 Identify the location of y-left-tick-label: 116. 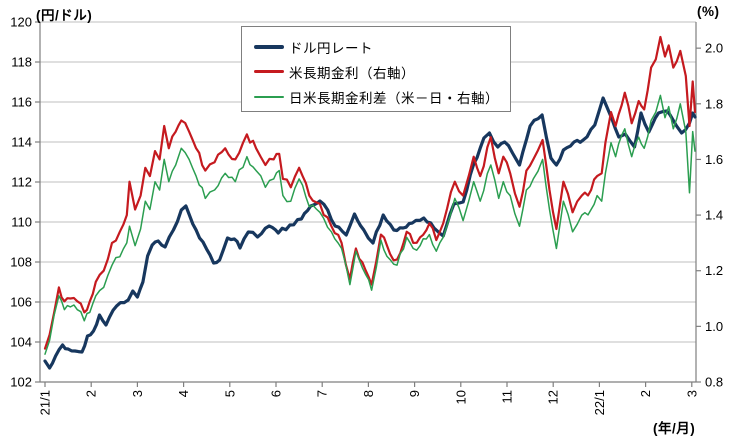
(21, 102).